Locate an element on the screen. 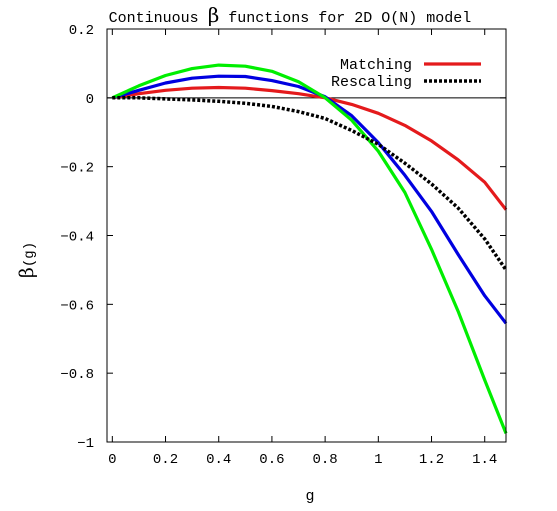 This screenshot has width=557, height=511. y-tick-label: 0.2 is located at coordinates (81, 31).